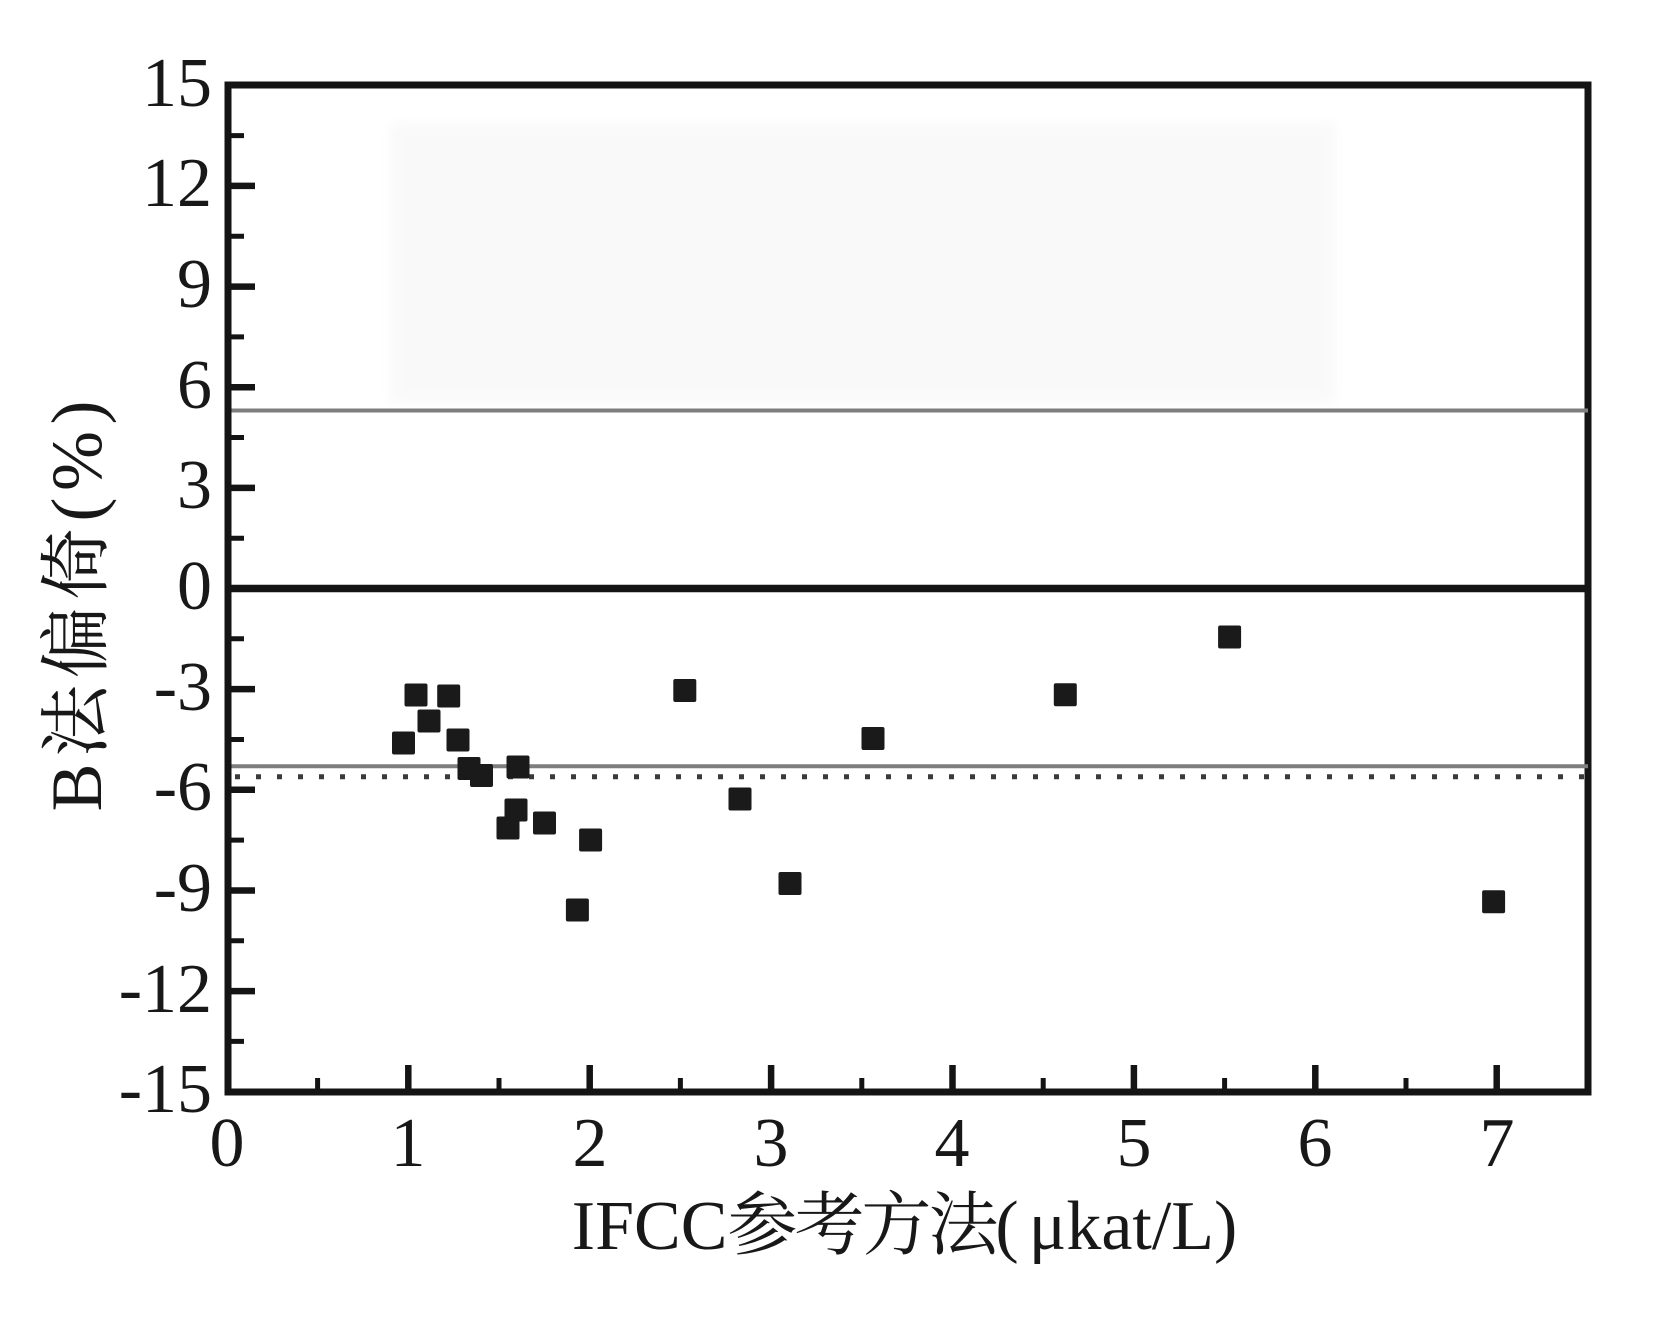 The width and height of the screenshot is (1653, 1322). Describe the element at coordinates (177, 183) in the screenshot. I see `svg-text: 12` at that location.